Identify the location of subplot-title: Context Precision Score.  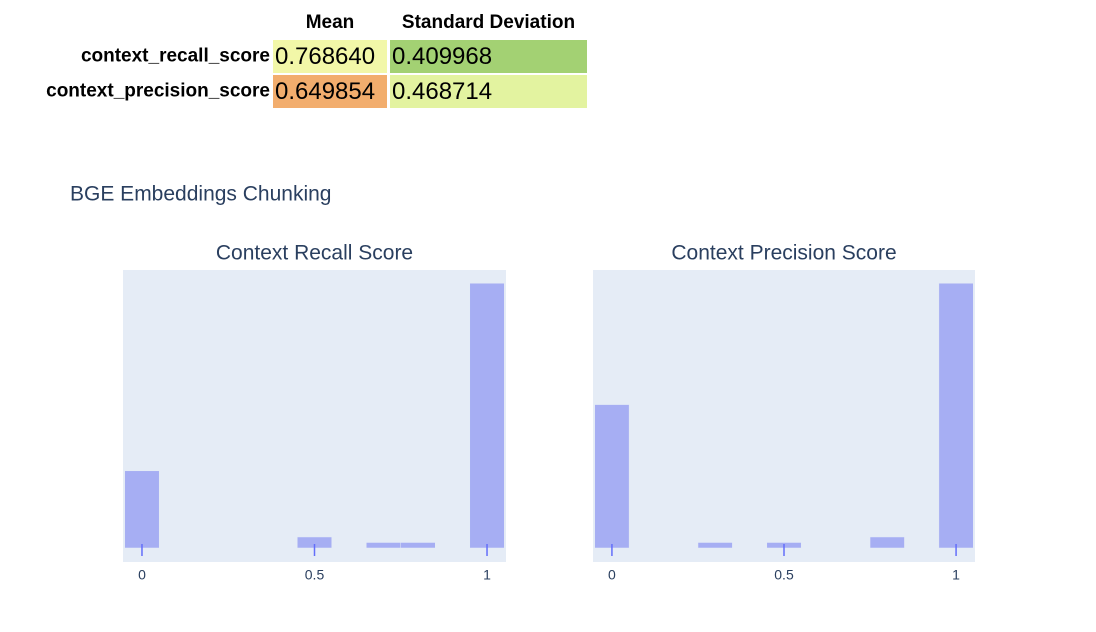
(783, 253).